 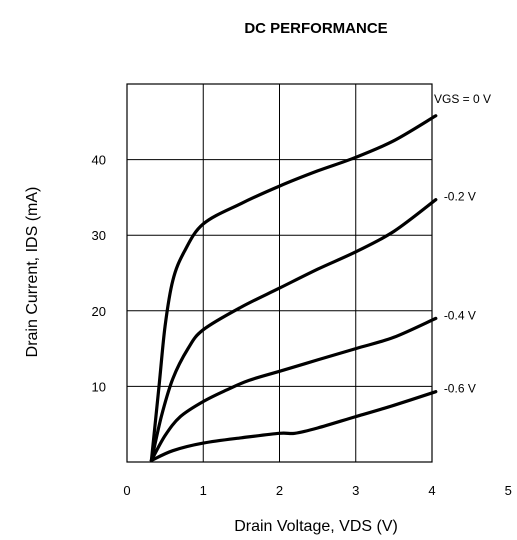 What do you see at coordinates (460, 315) in the screenshot?
I see `series-label-2: -0.4 V` at bounding box center [460, 315].